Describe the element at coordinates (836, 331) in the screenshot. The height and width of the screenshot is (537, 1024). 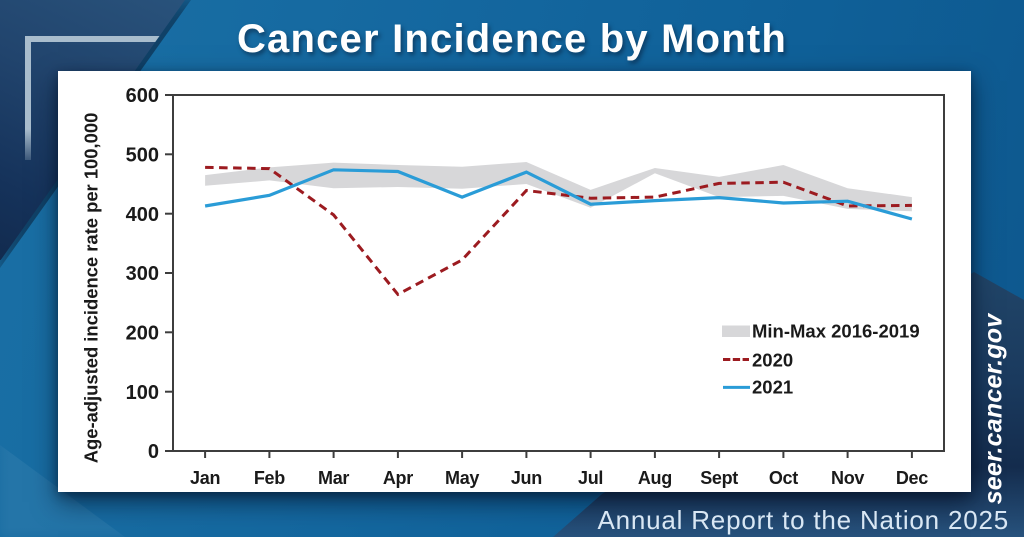
I see `svg-text: Min-Max 2016-2019` at that location.